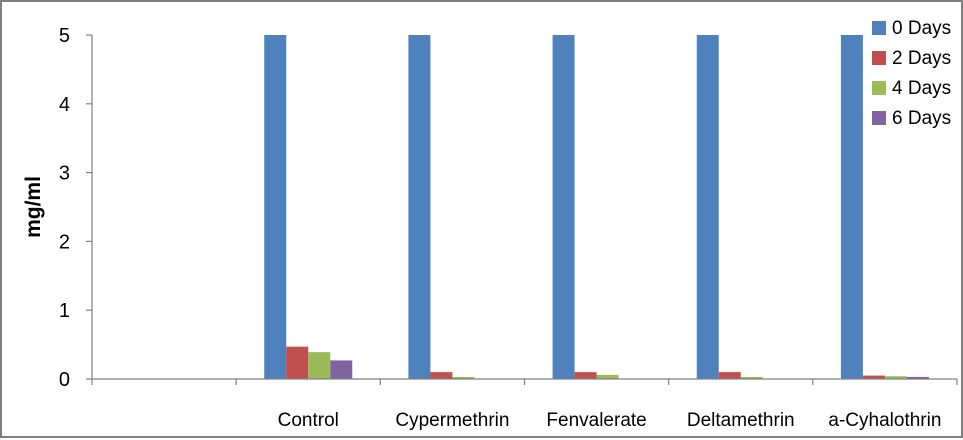 The width and height of the screenshot is (963, 440). Describe the element at coordinates (911, 73) in the screenshot. I see `legend: 0 Days 2 Days 4 Days 6 Days` at that location.